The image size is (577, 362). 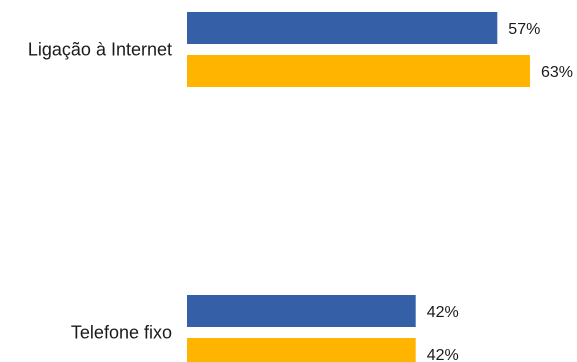 I want to click on value-label-1-0: 42%, so click(x=443, y=312).